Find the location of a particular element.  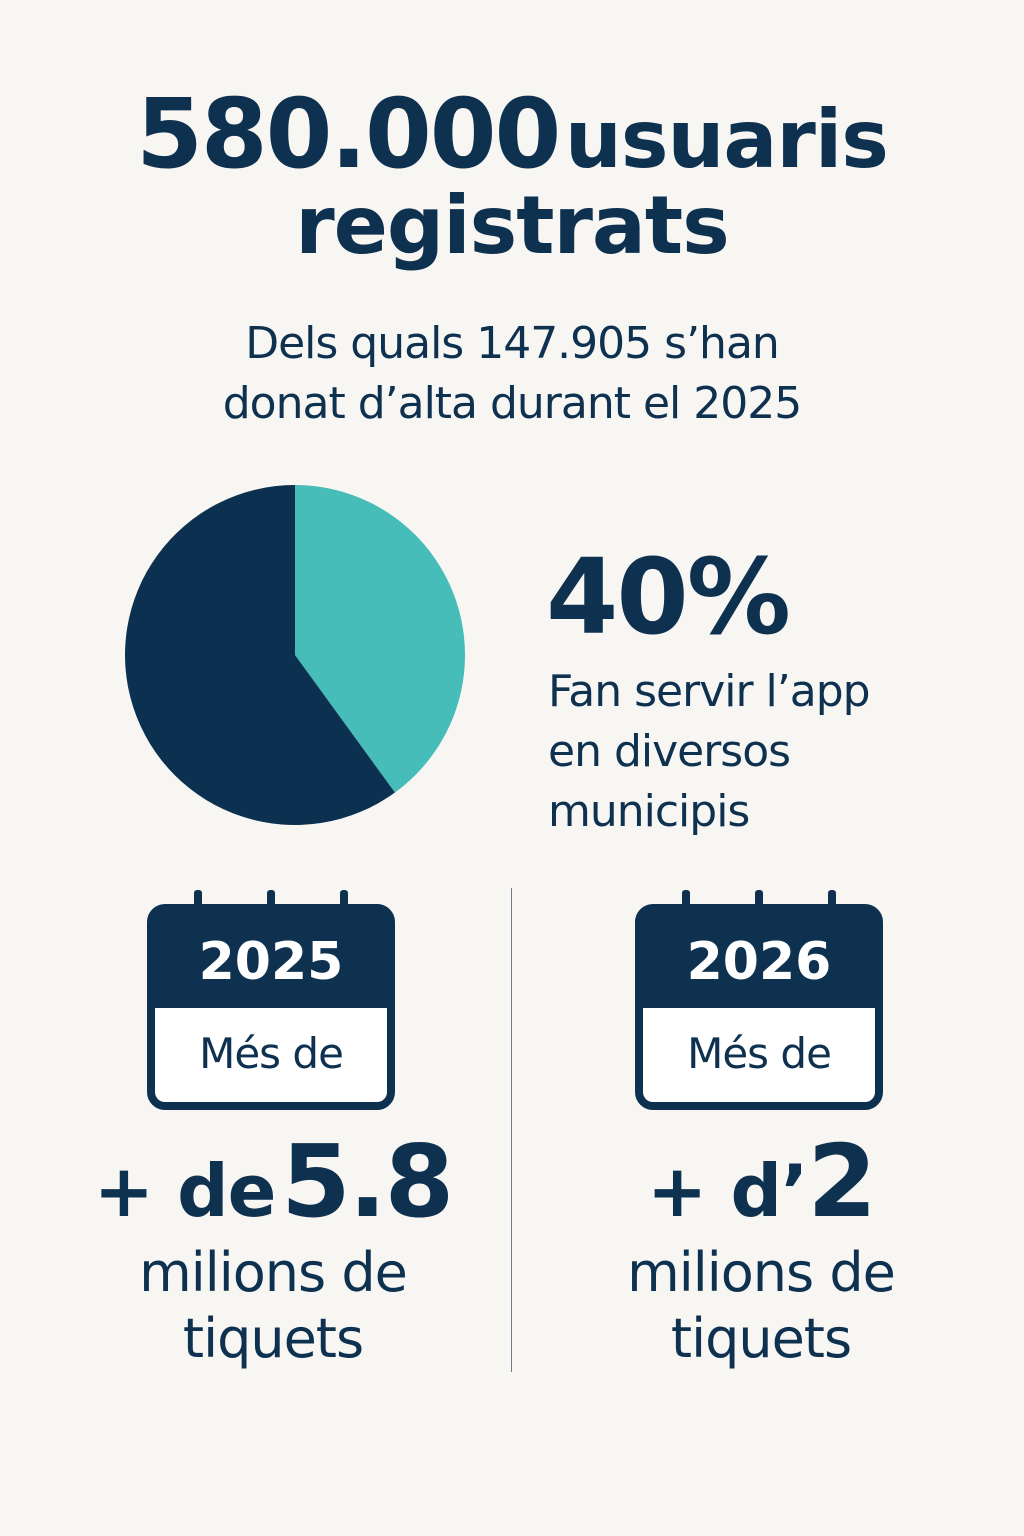

stat-2026: + d’2 milions de tiquets is located at coordinates (761, 1252).